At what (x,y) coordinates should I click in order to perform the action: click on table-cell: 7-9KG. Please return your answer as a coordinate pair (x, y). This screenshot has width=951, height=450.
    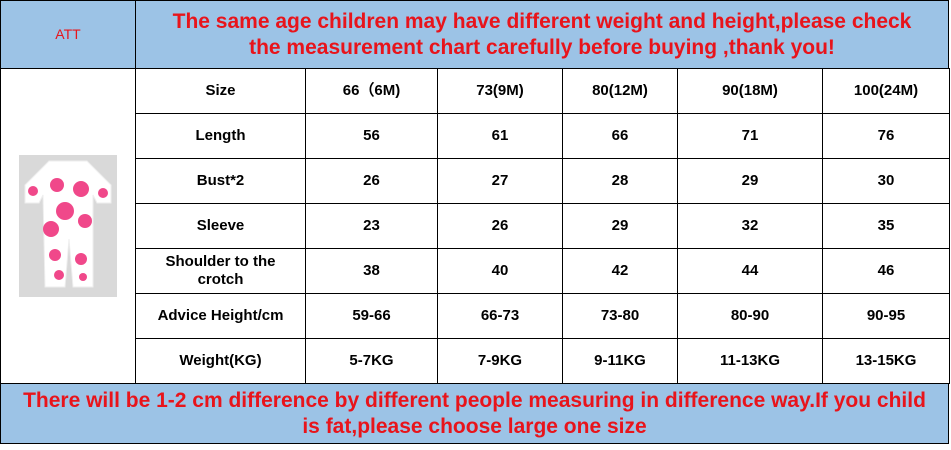
    Looking at the image, I should click on (500, 361).